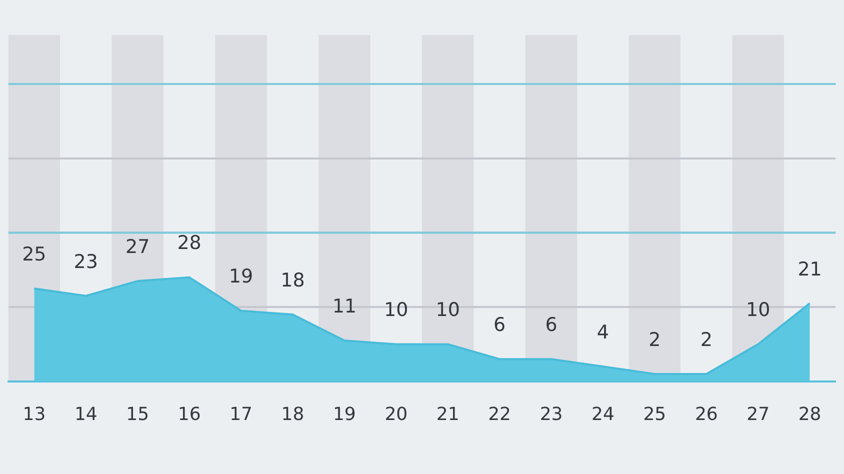 This screenshot has height=474, width=844. Describe the element at coordinates (292, 414) in the screenshot. I see `x-tick-label: 18` at that location.